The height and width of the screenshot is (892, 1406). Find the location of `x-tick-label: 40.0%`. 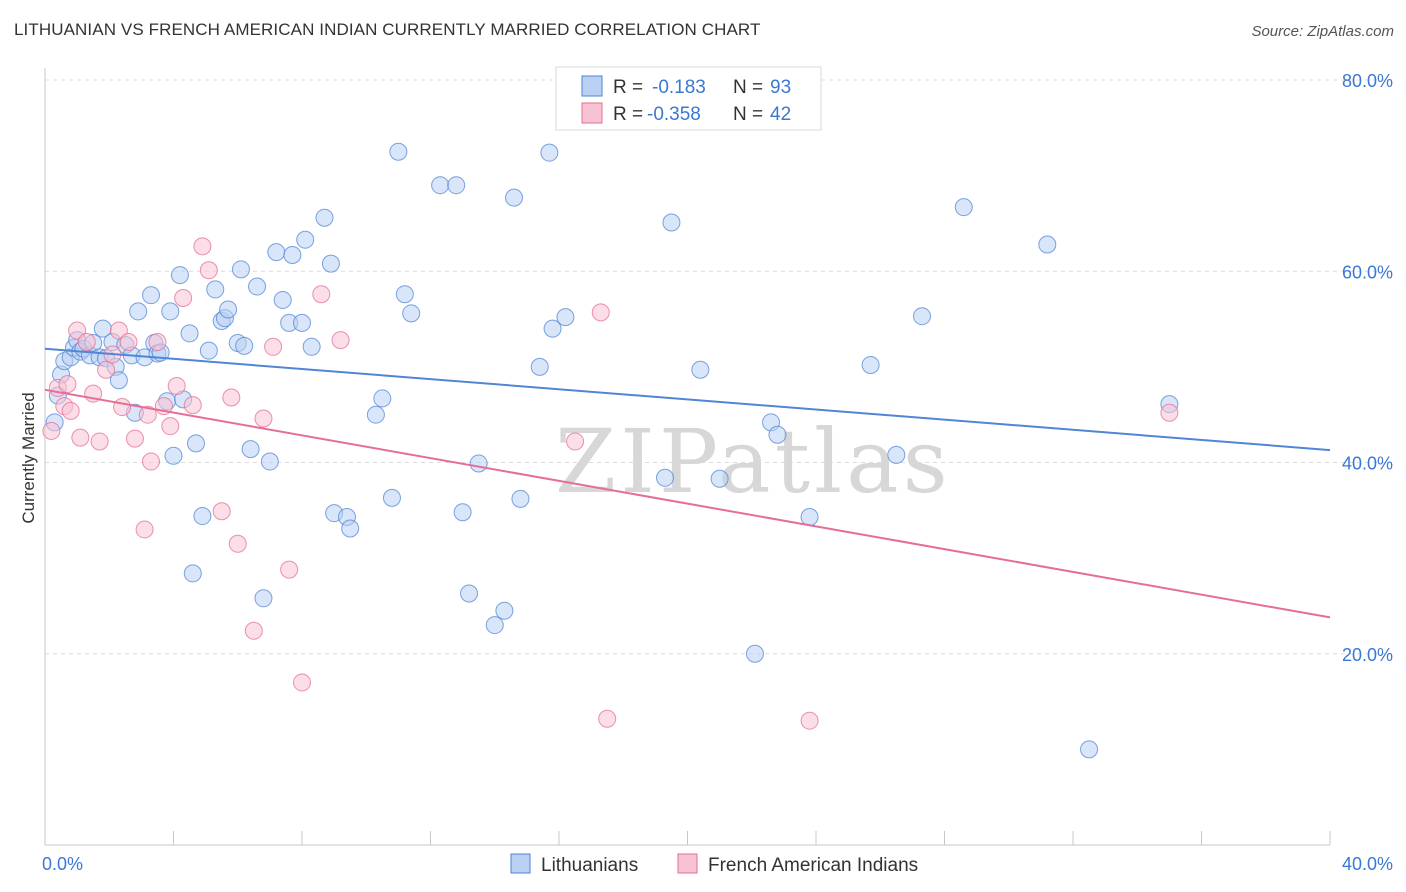

x-tick-label: 40.0% is located at coordinates (1367, 864).